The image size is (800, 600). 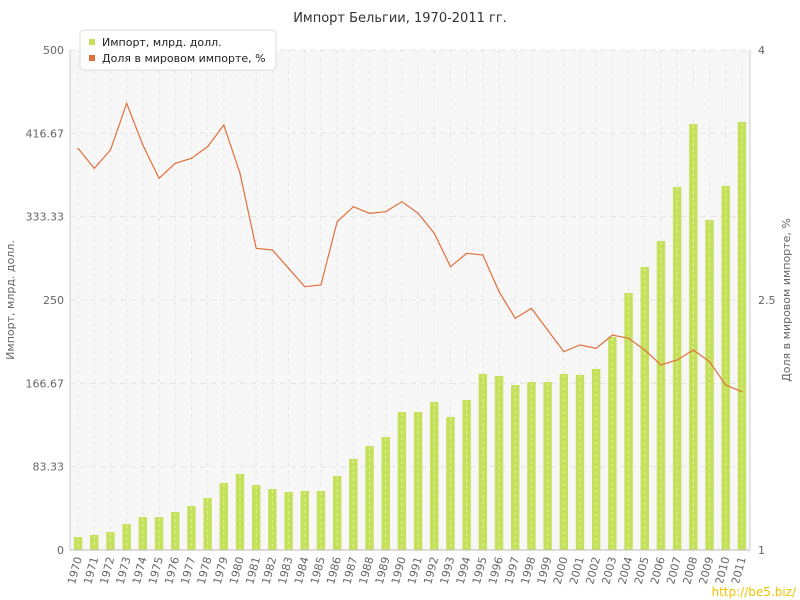 What do you see at coordinates (321, 520) in the screenshot?
I see `bar-import-1985` at bounding box center [321, 520].